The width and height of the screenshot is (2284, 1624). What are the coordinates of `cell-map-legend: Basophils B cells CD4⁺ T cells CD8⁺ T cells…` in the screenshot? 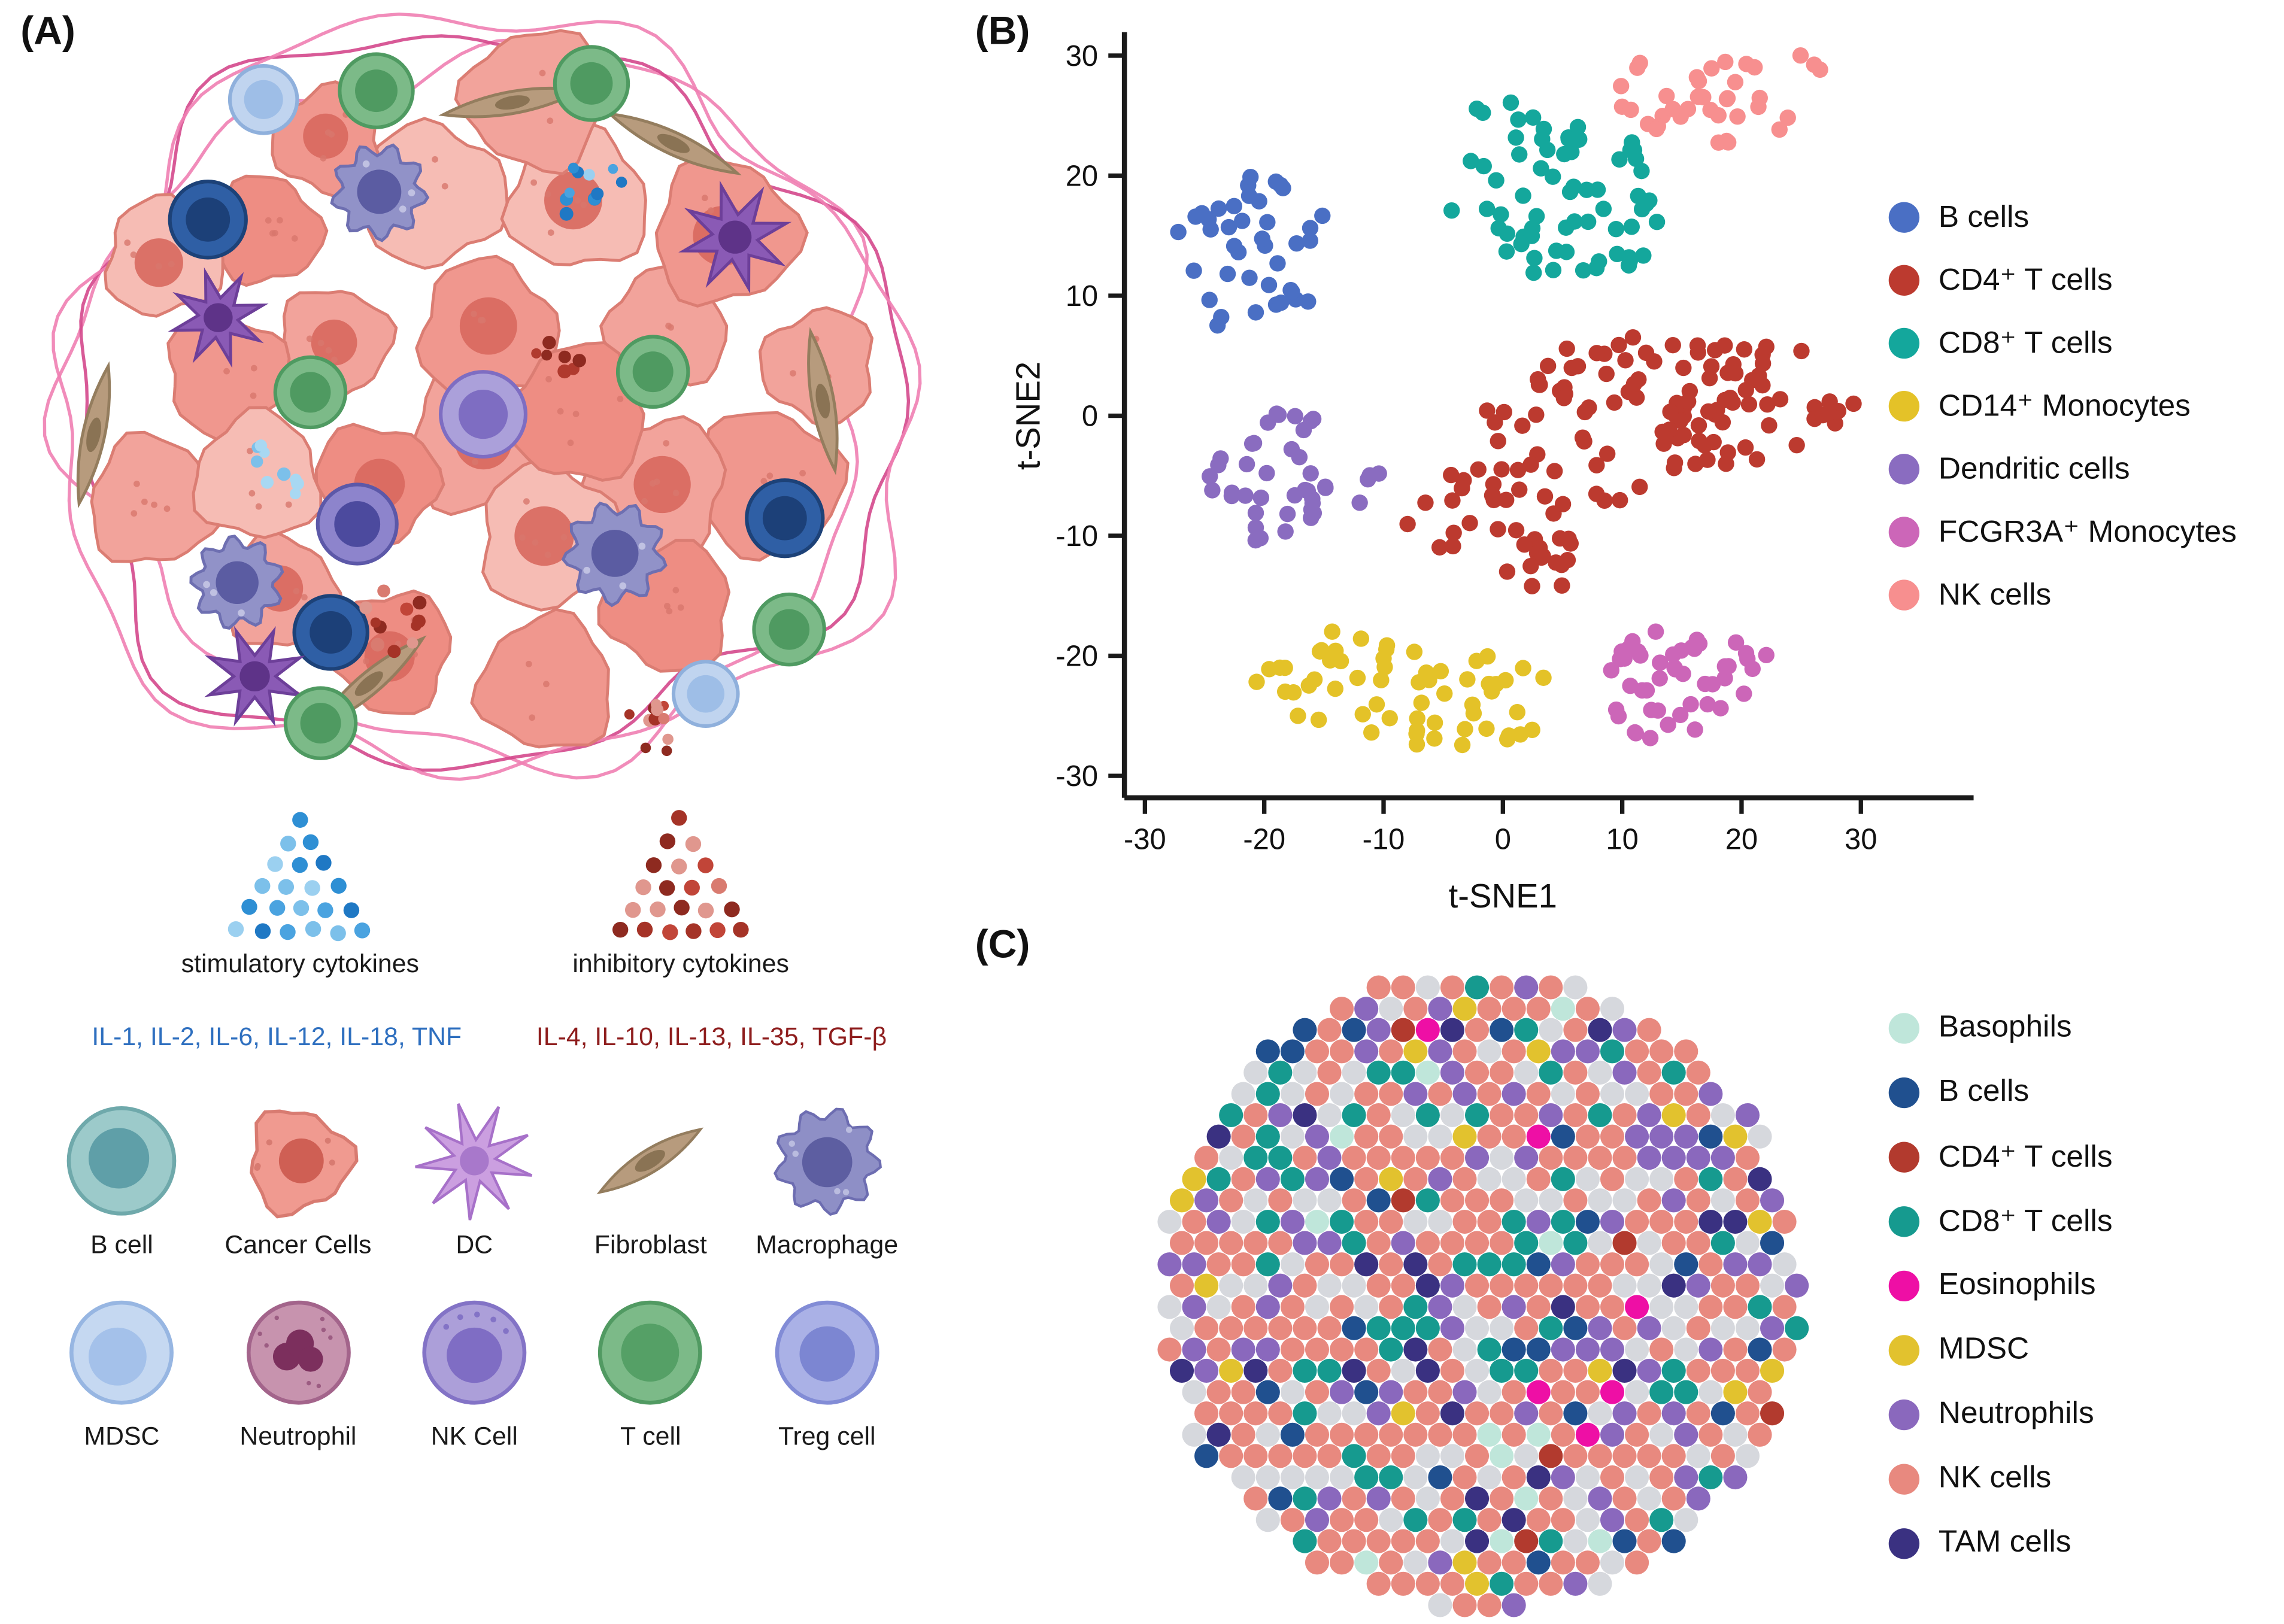 It's located at (2084, 1285).